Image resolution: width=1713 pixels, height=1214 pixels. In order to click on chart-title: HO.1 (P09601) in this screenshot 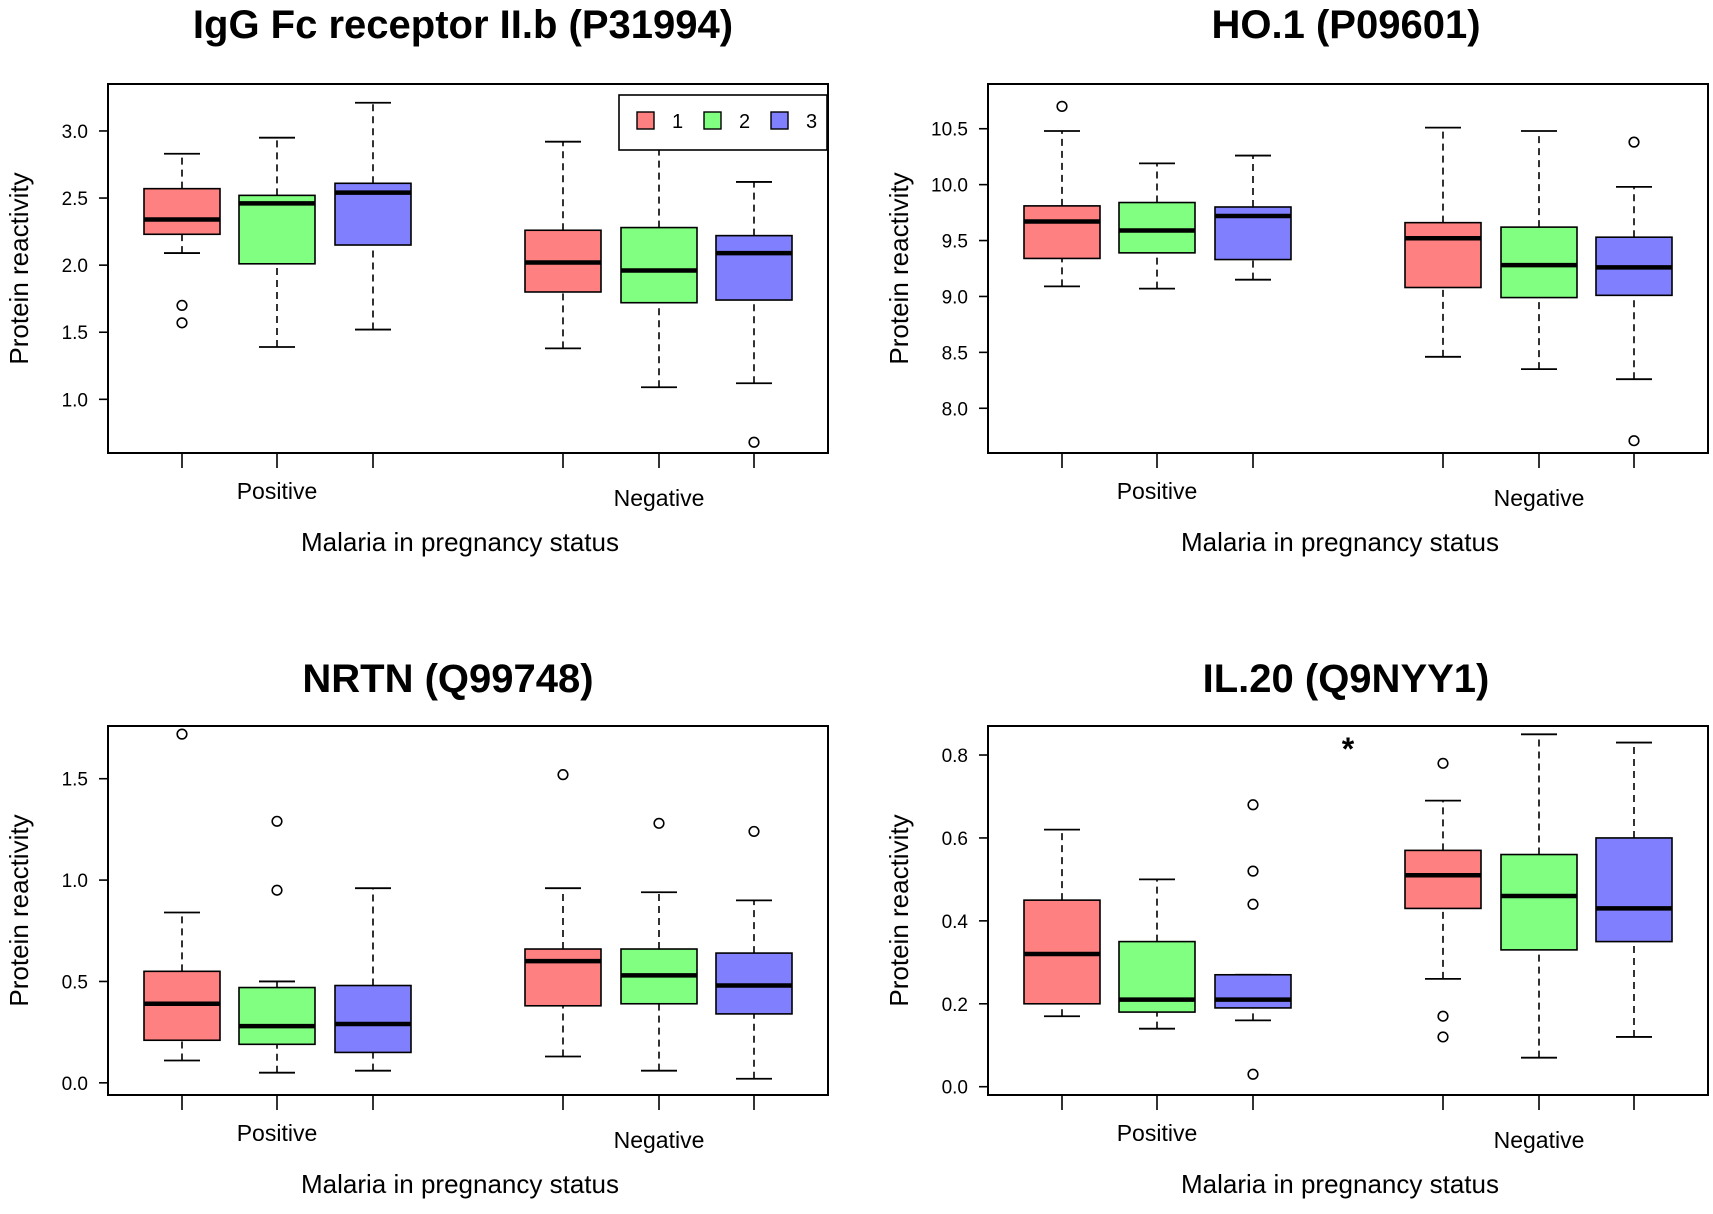, I will do `click(1345, 25)`.